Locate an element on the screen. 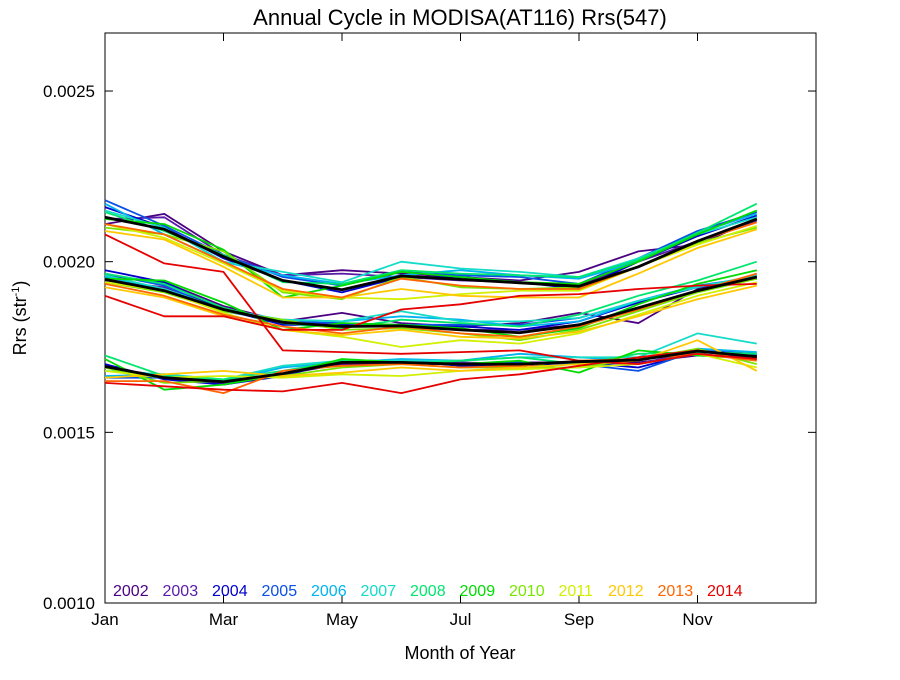  series-line-2012-middle is located at coordinates (431, 312).